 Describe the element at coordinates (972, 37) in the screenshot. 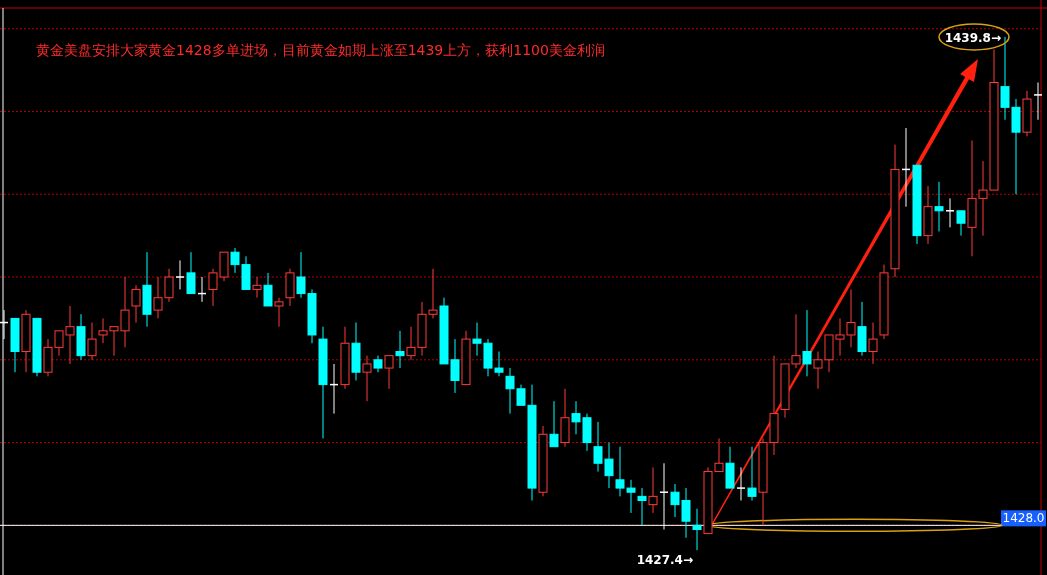

I see `annotation: 1439.8→` at that location.